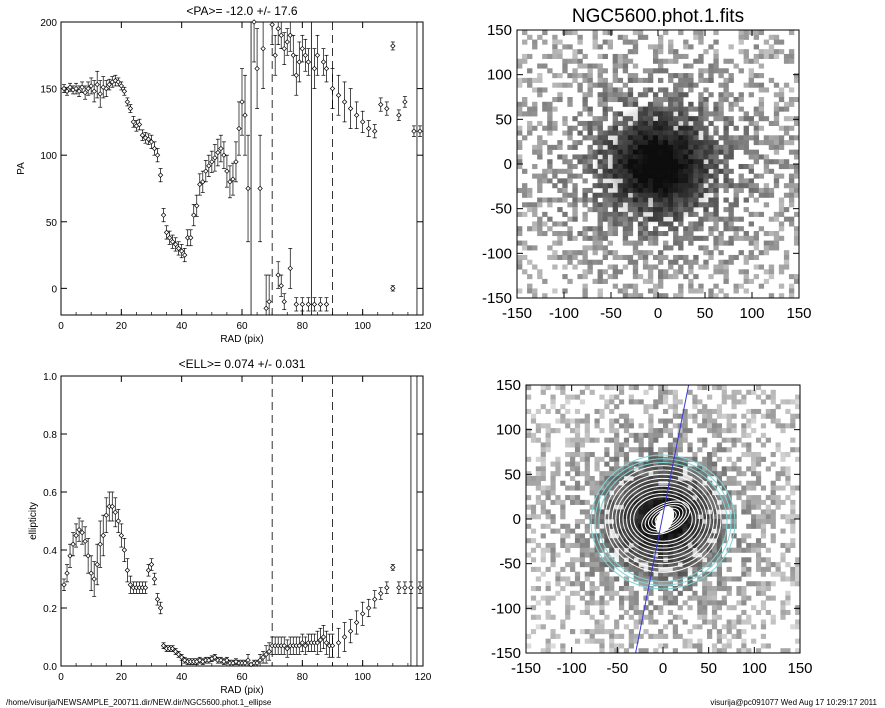 Image resolution: width=885 pixels, height=708 pixels. I want to click on x-tick-label: -50, so click(611, 313).